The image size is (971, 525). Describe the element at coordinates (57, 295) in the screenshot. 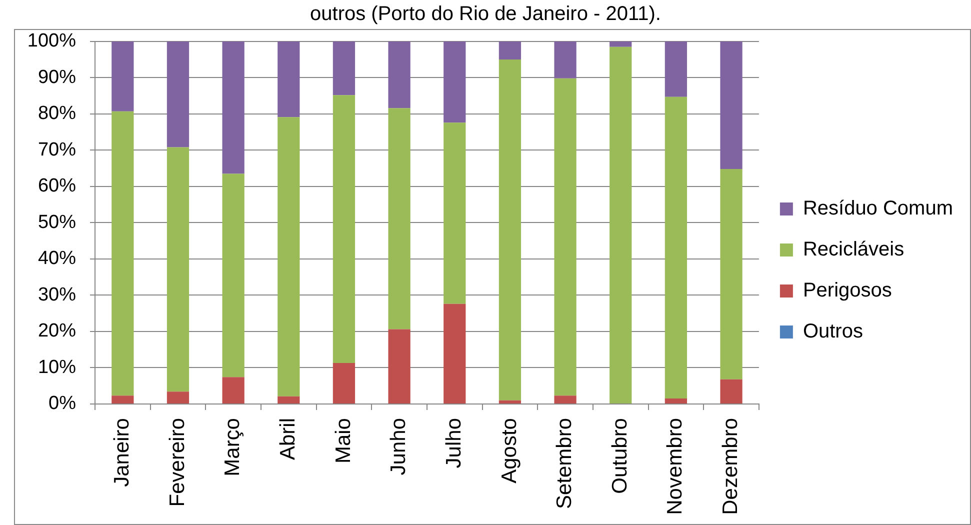

I see `y-tick-label: 30%` at that location.